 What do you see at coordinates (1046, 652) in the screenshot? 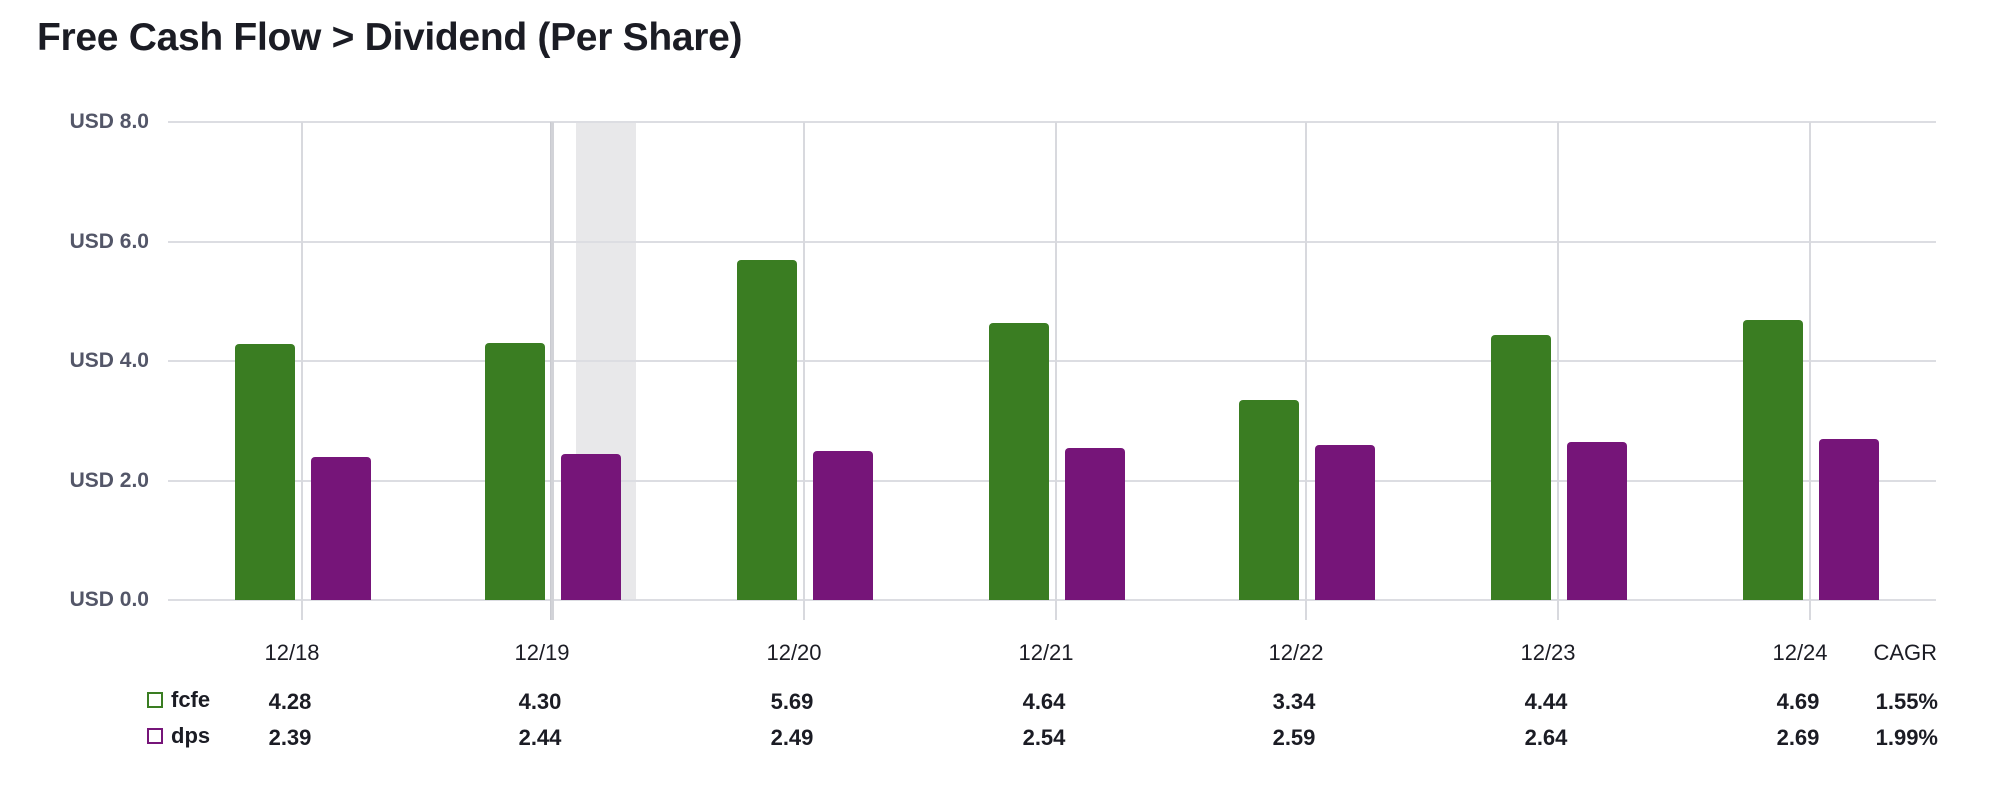
I see `x-axis-label: 12/21` at bounding box center [1046, 652].